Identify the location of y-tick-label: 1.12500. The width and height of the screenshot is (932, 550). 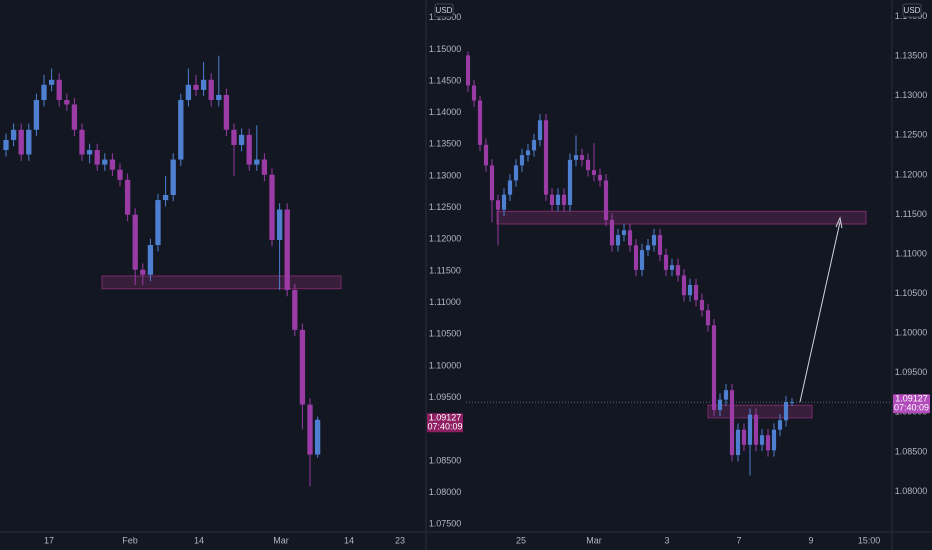
(911, 135).